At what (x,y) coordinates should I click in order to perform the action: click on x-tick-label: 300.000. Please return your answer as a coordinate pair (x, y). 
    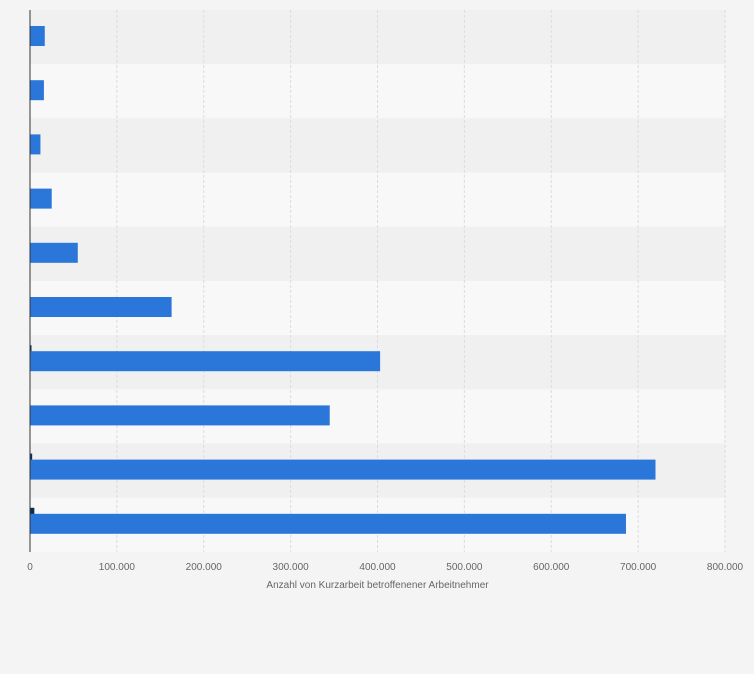
    Looking at the image, I should click on (291, 567).